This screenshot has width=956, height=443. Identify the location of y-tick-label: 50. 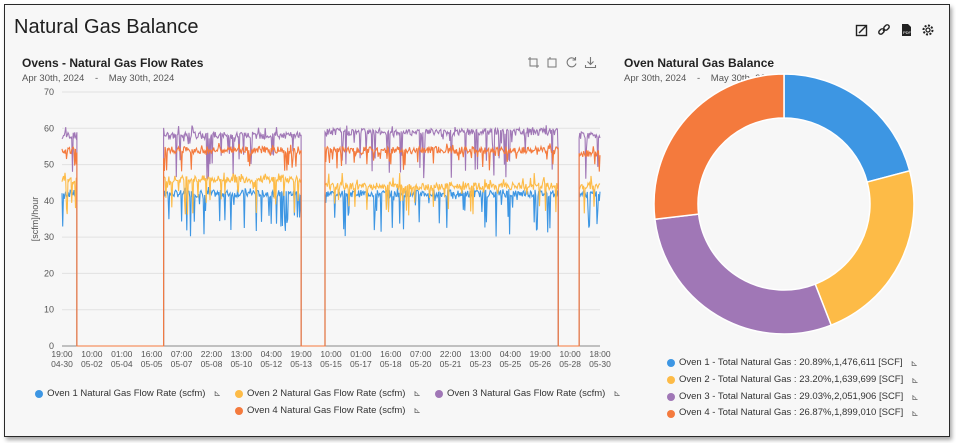
(49, 165).